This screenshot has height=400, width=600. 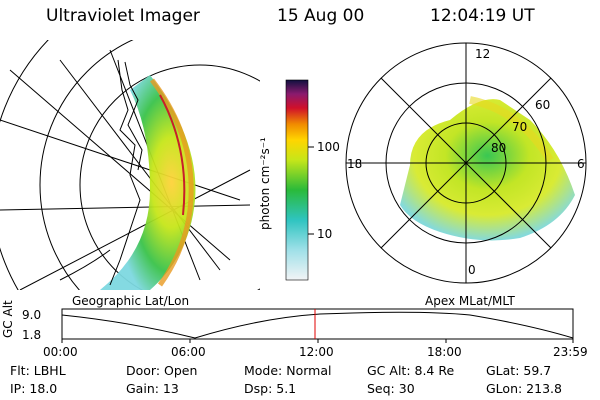 What do you see at coordinates (483, 54) in the screenshot?
I see `mlt-label-12: 12` at bounding box center [483, 54].